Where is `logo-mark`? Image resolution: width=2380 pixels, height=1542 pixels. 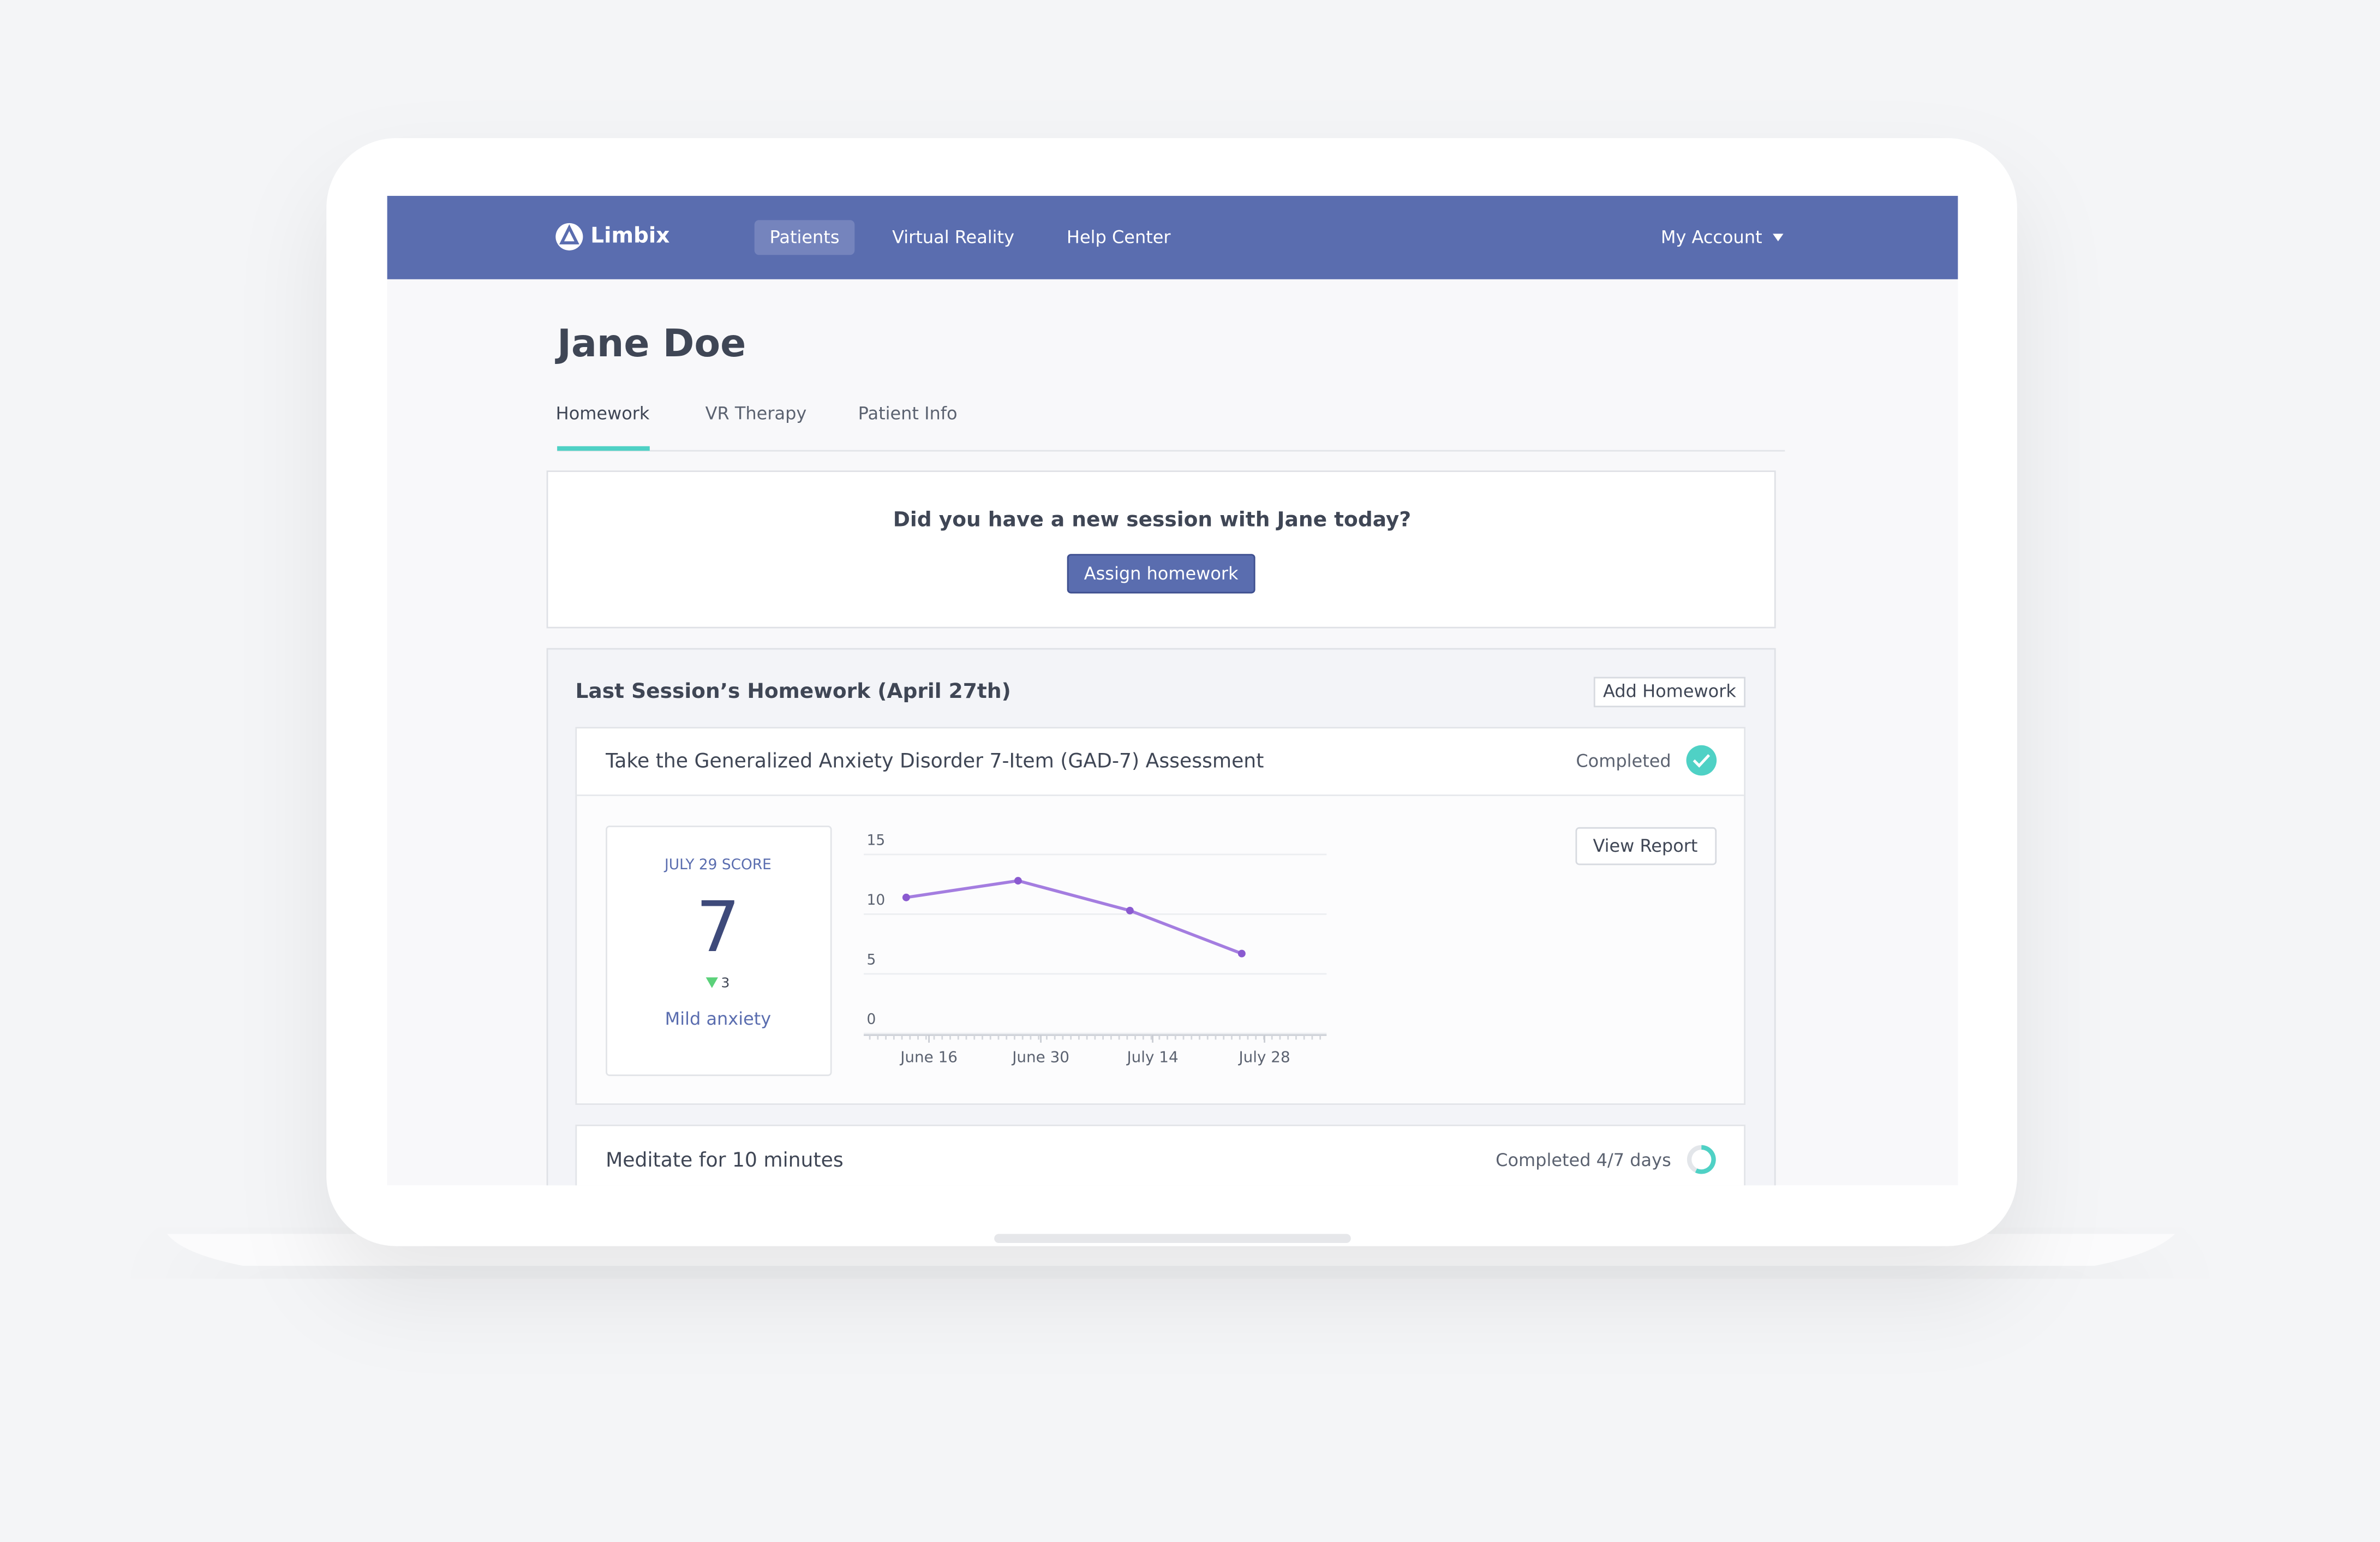 logo-mark is located at coordinates (569, 234).